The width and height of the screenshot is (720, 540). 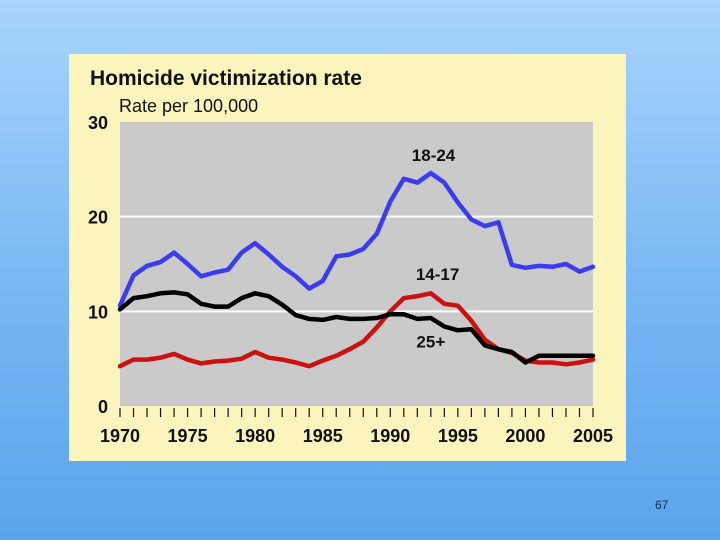 What do you see at coordinates (430, 341) in the screenshot?
I see `series-label: 25+` at bounding box center [430, 341].